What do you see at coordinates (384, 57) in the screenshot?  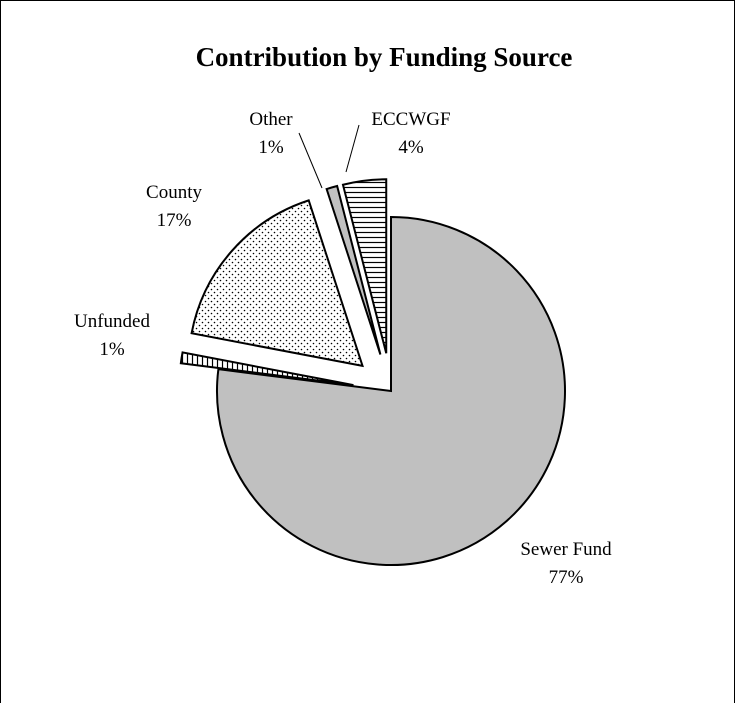 I see `chart-title: Contribution by Funding Source` at bounding box center [384, 57].